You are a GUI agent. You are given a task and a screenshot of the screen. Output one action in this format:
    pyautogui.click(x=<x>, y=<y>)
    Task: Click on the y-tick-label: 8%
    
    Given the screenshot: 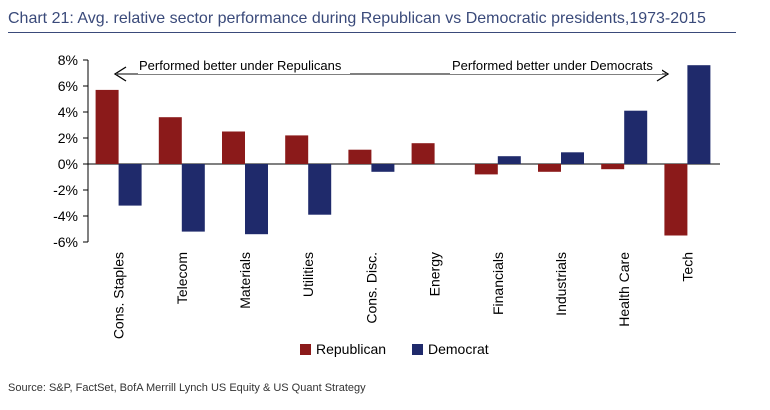 What is the action you would take?
    pyautogui.click(x=68, y=60)
    